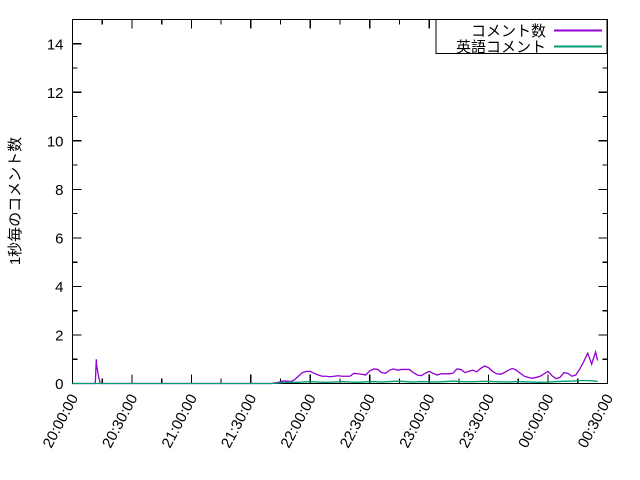  What do you see at coordinates (59, 190) in the screenshot?
I see `y-tick-label: 8` at bounding box center [59, 190].